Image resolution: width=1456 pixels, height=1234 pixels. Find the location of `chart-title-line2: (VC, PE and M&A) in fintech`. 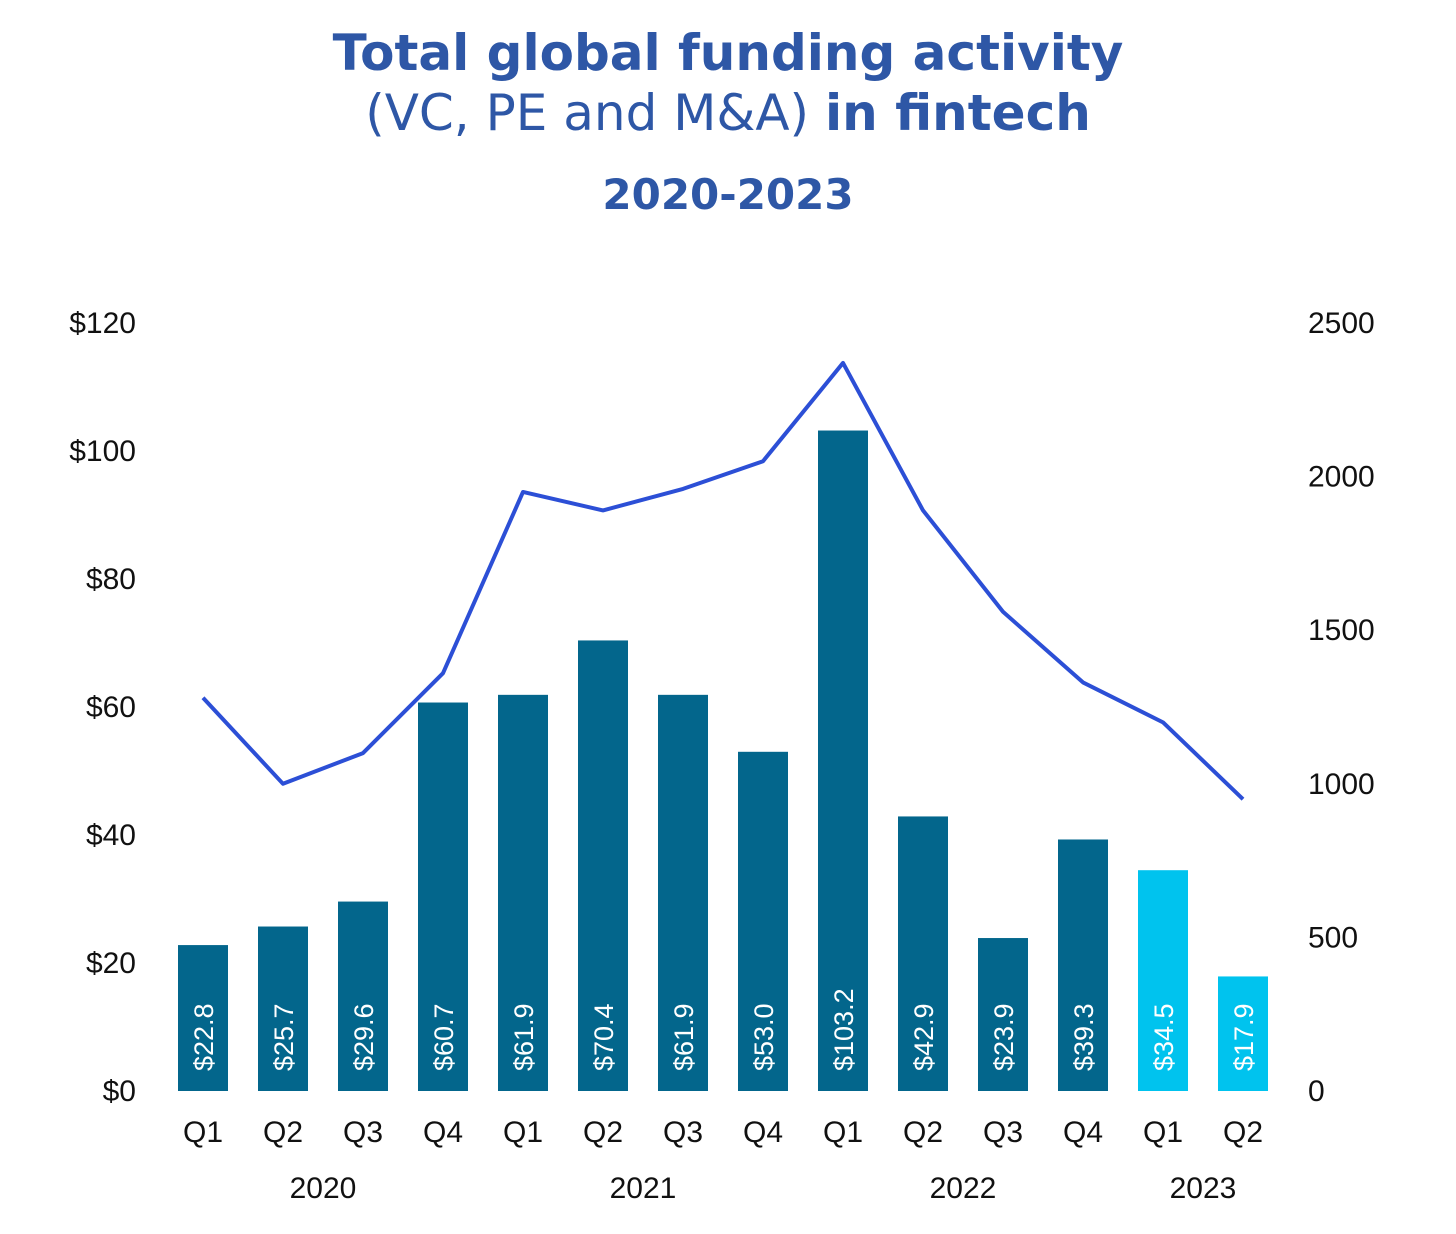

chart-title-line2: (VC, PE and M&A) in fintech is located at coordinates (728, 113).